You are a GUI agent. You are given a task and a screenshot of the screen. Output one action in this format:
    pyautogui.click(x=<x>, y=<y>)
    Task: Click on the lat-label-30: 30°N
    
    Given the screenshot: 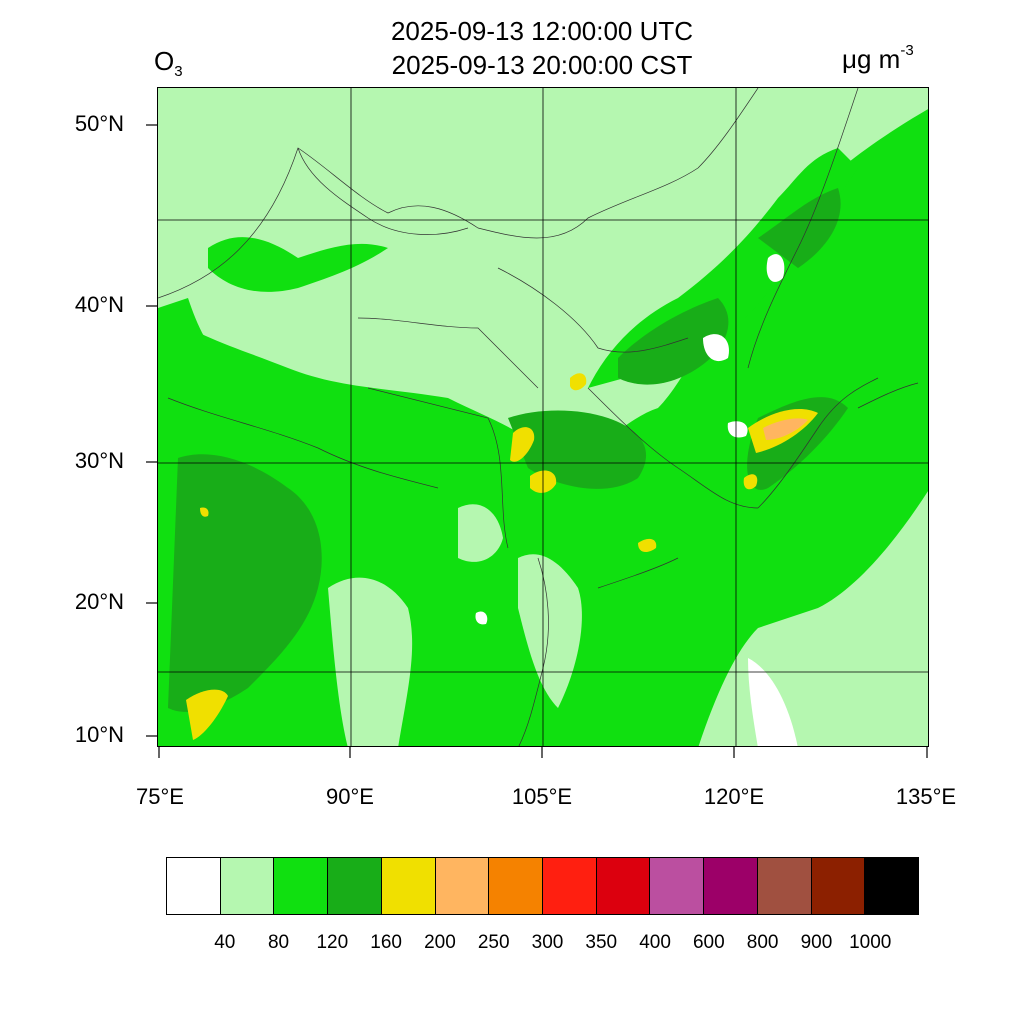 What is the action you would take?
    pyautogui.click(x=99, y=460)
    